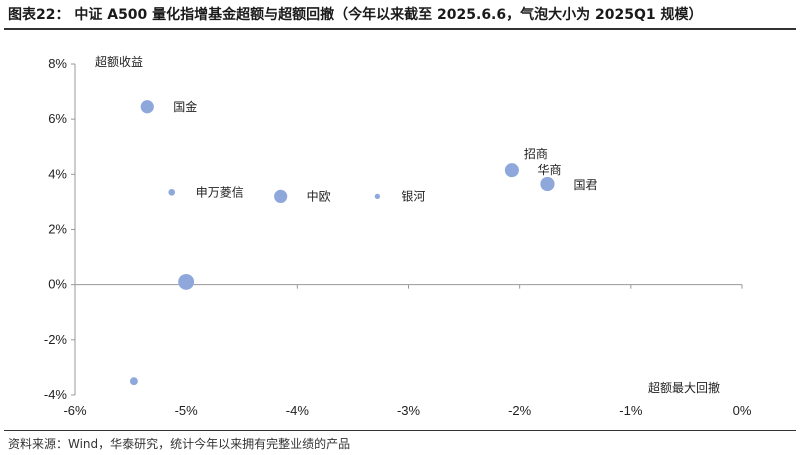  I want to click on y-tick-label: 0%, so click(57, 284).